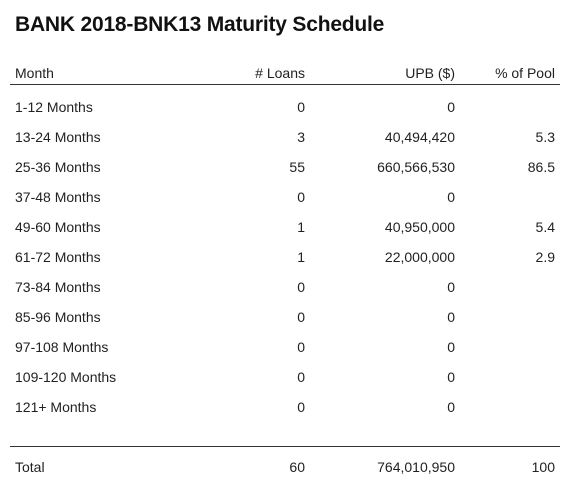 This screenshot has height=487, width=570. Describe the element at coordinates (285, 137) in the screenshot. I see `table-row: 13-24 Months 3 40,494,420 5.3` at that location.